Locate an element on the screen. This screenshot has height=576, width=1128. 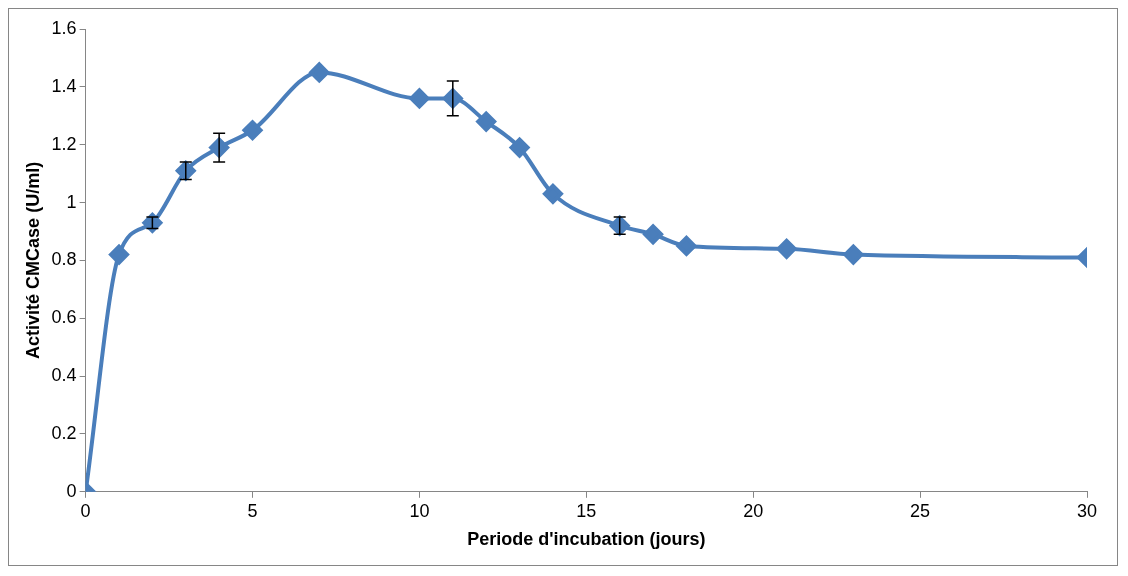
x-tick-label: 15 is located at coordinates (586, 510).